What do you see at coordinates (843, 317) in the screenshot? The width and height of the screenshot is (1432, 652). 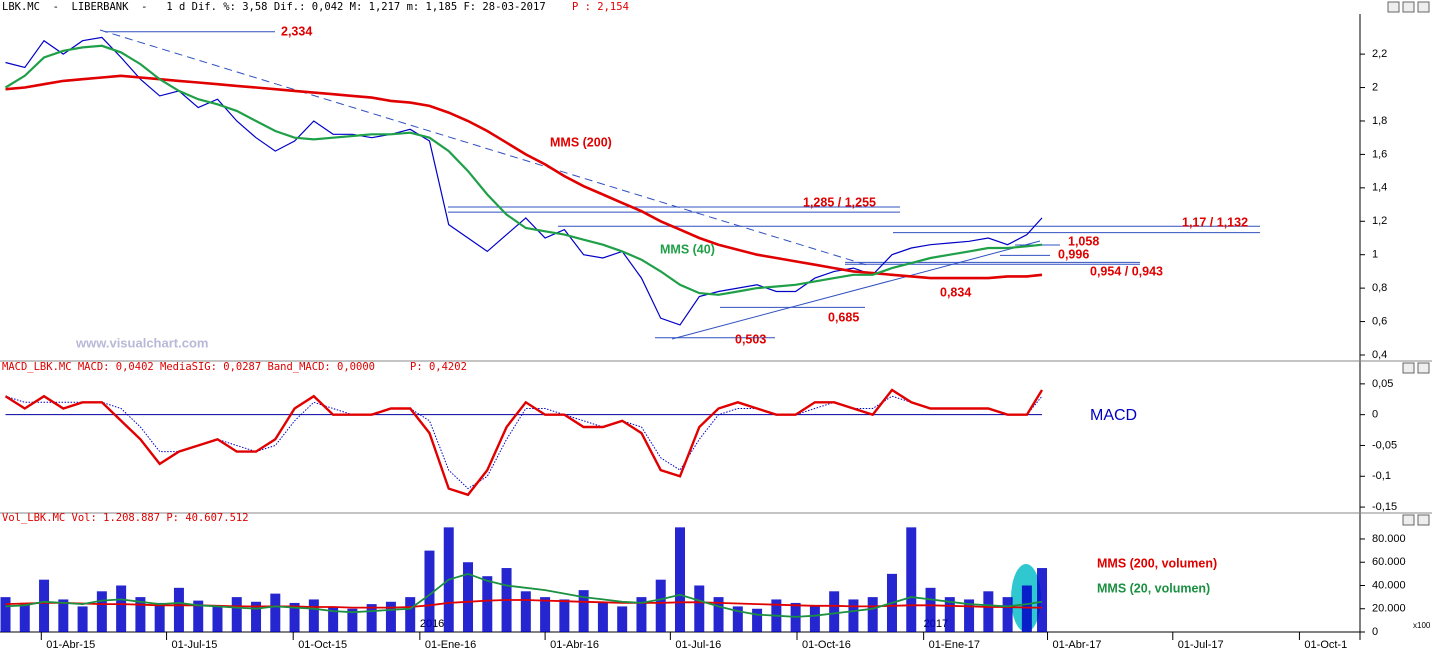 I see `level-label: 0,685` at bounding box center [843, 317].